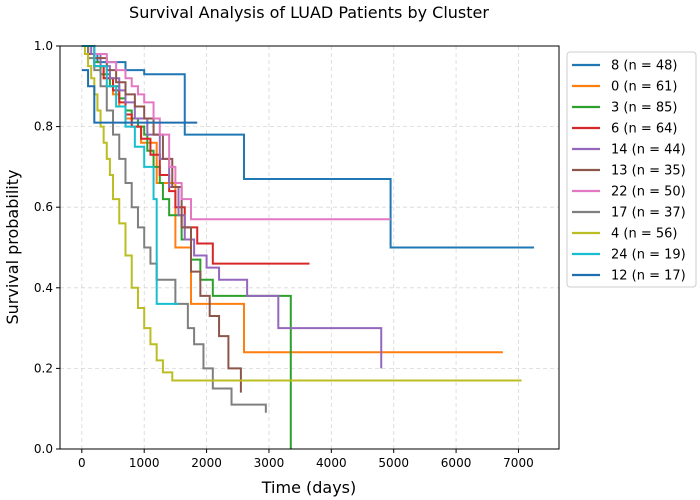 The height and width of the screenshot is (500, 700). What do you see at coordinates (269, 463) in the screenshot?
I see `x-tick-label: 3000` at bounding box center [269, 463].